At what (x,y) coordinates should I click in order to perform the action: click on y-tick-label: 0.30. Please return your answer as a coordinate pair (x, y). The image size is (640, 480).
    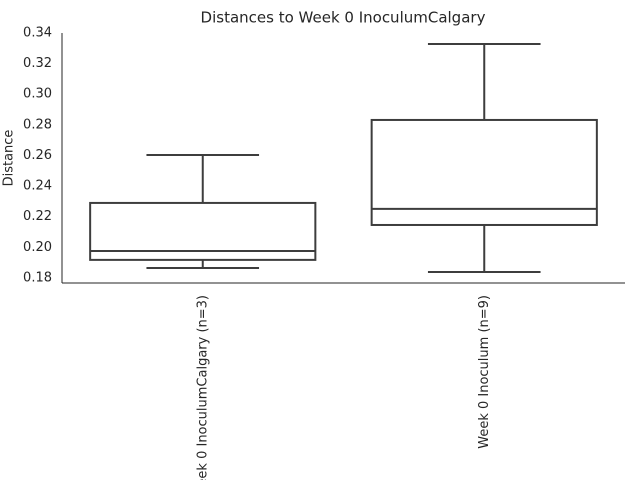
    Looking at the image, I should click on (37, 94).